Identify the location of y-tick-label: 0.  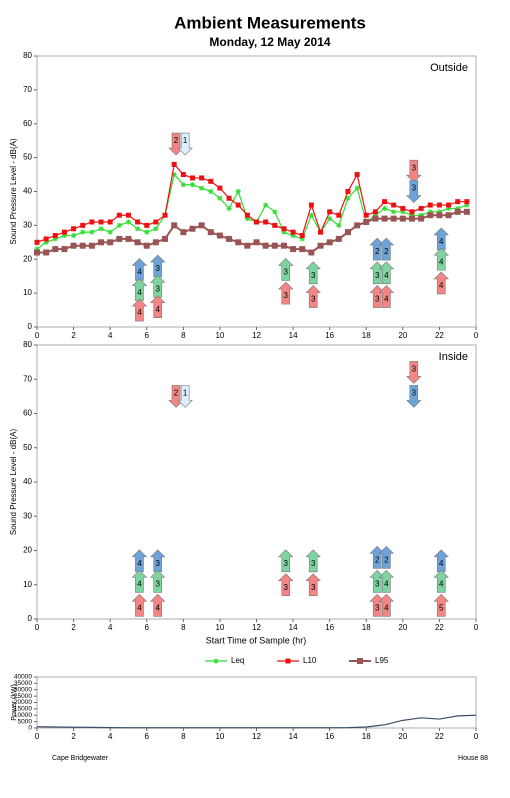
(30, 326).